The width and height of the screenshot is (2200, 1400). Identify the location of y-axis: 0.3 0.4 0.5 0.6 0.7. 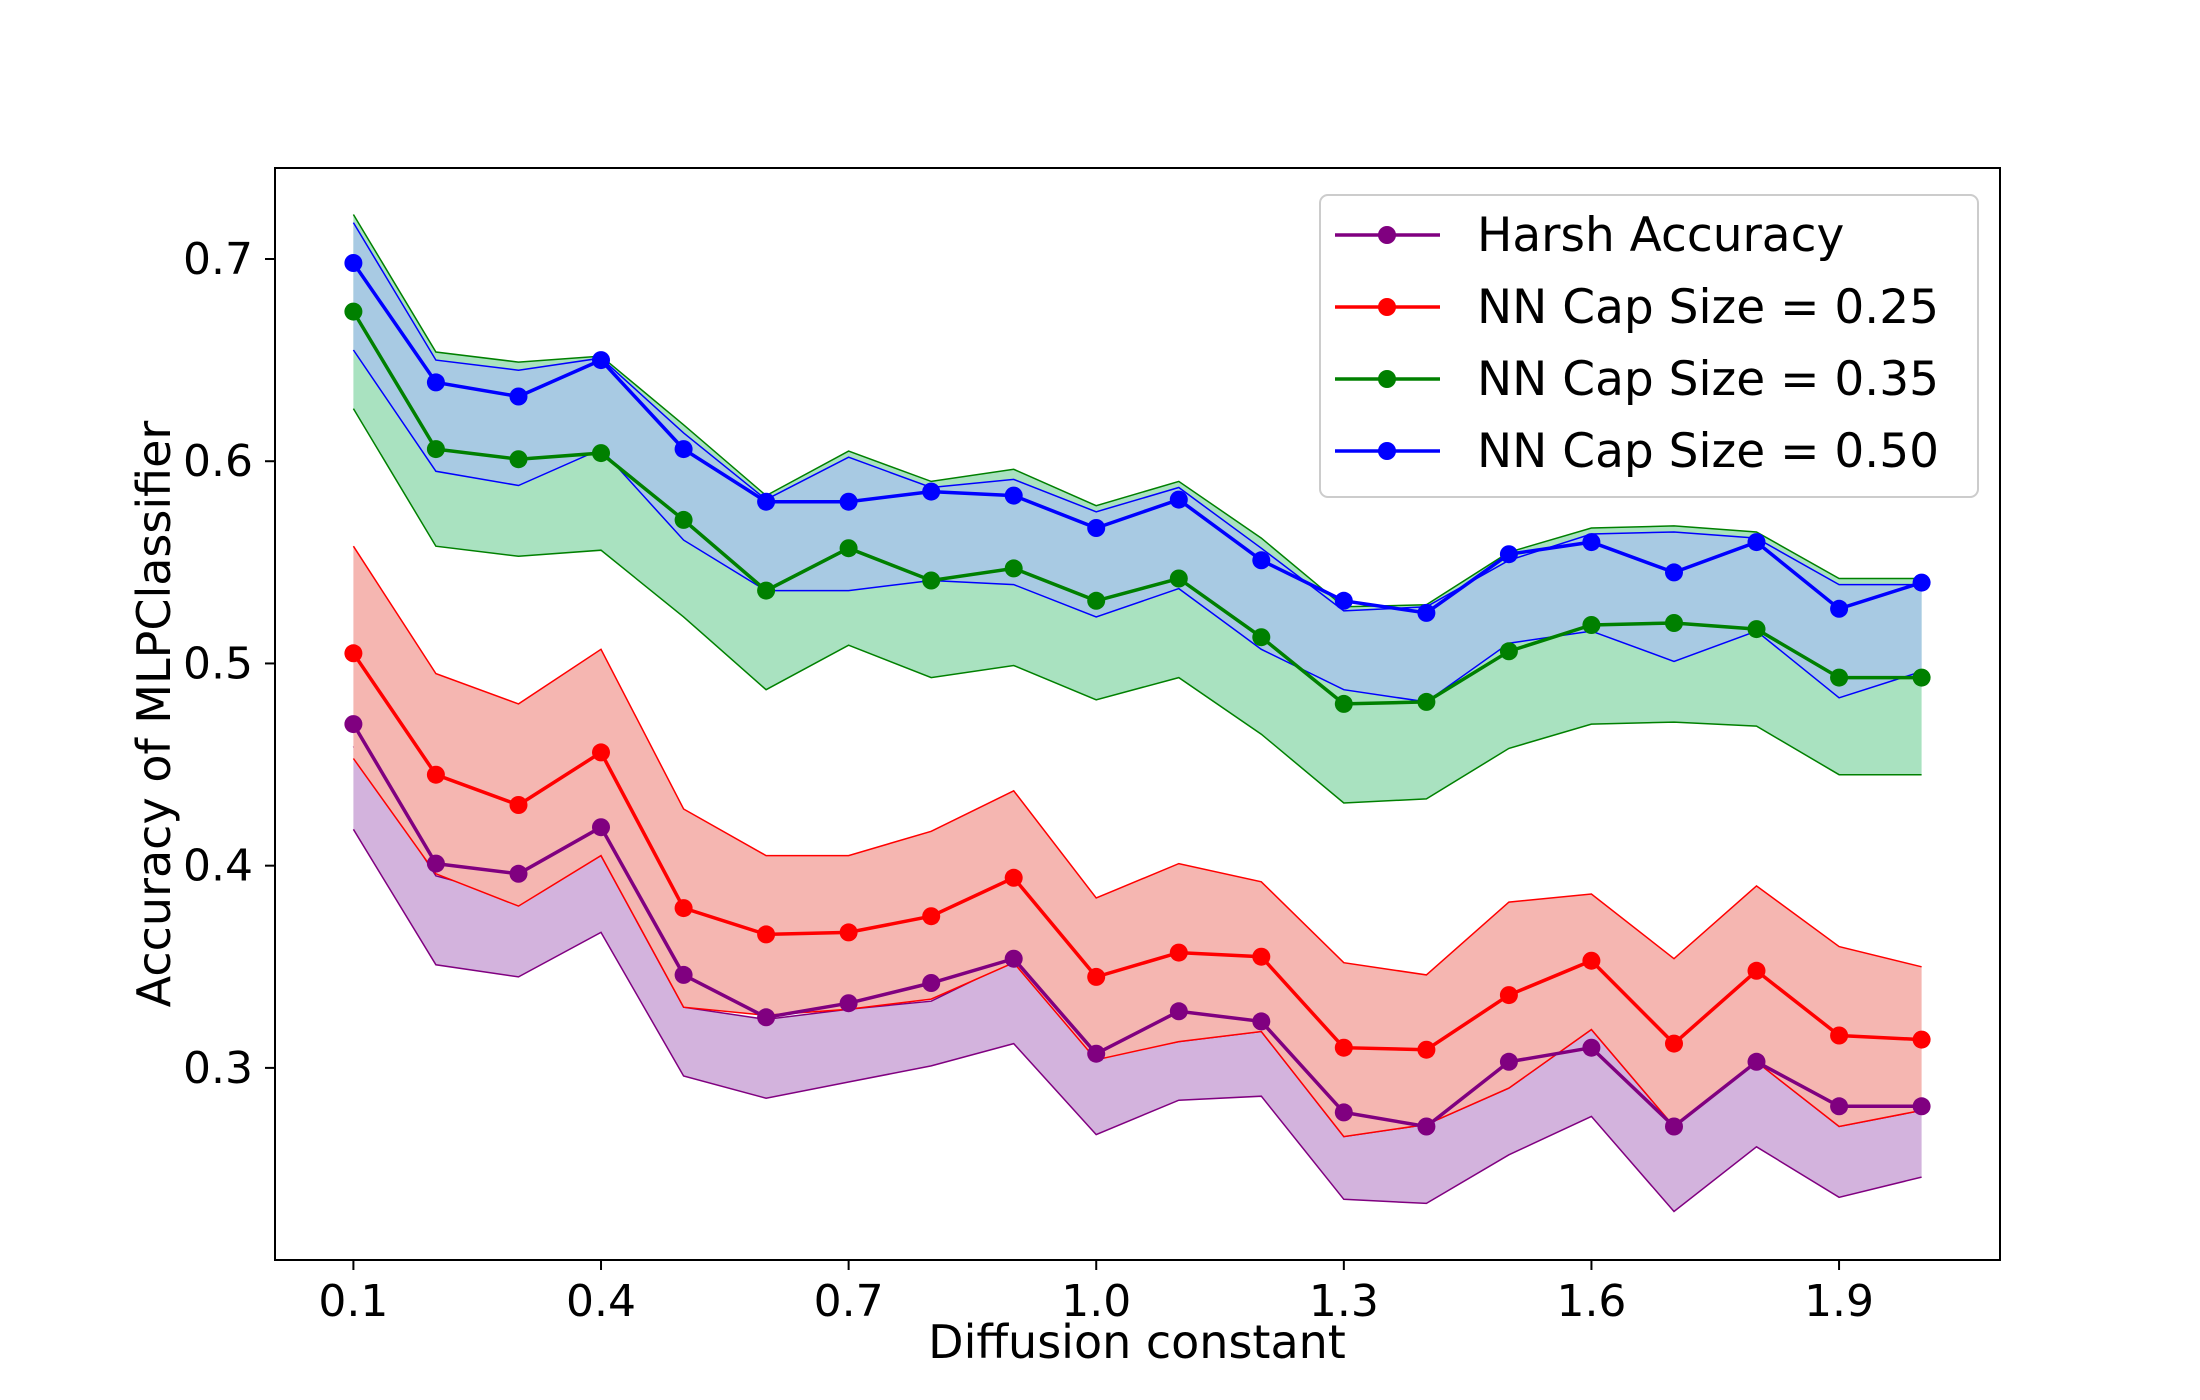
(229, 664).